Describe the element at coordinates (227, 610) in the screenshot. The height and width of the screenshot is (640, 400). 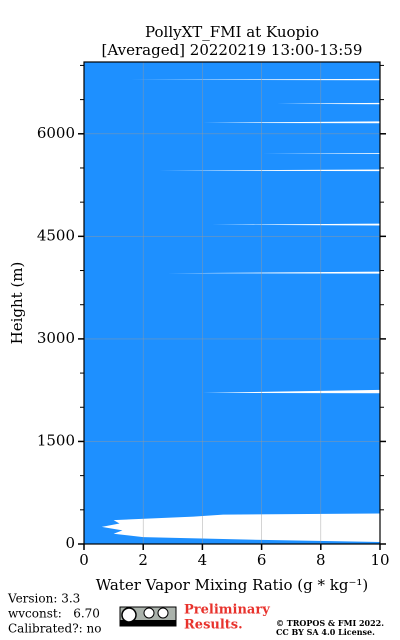
I see `preliminary: Preliminary` at that location.